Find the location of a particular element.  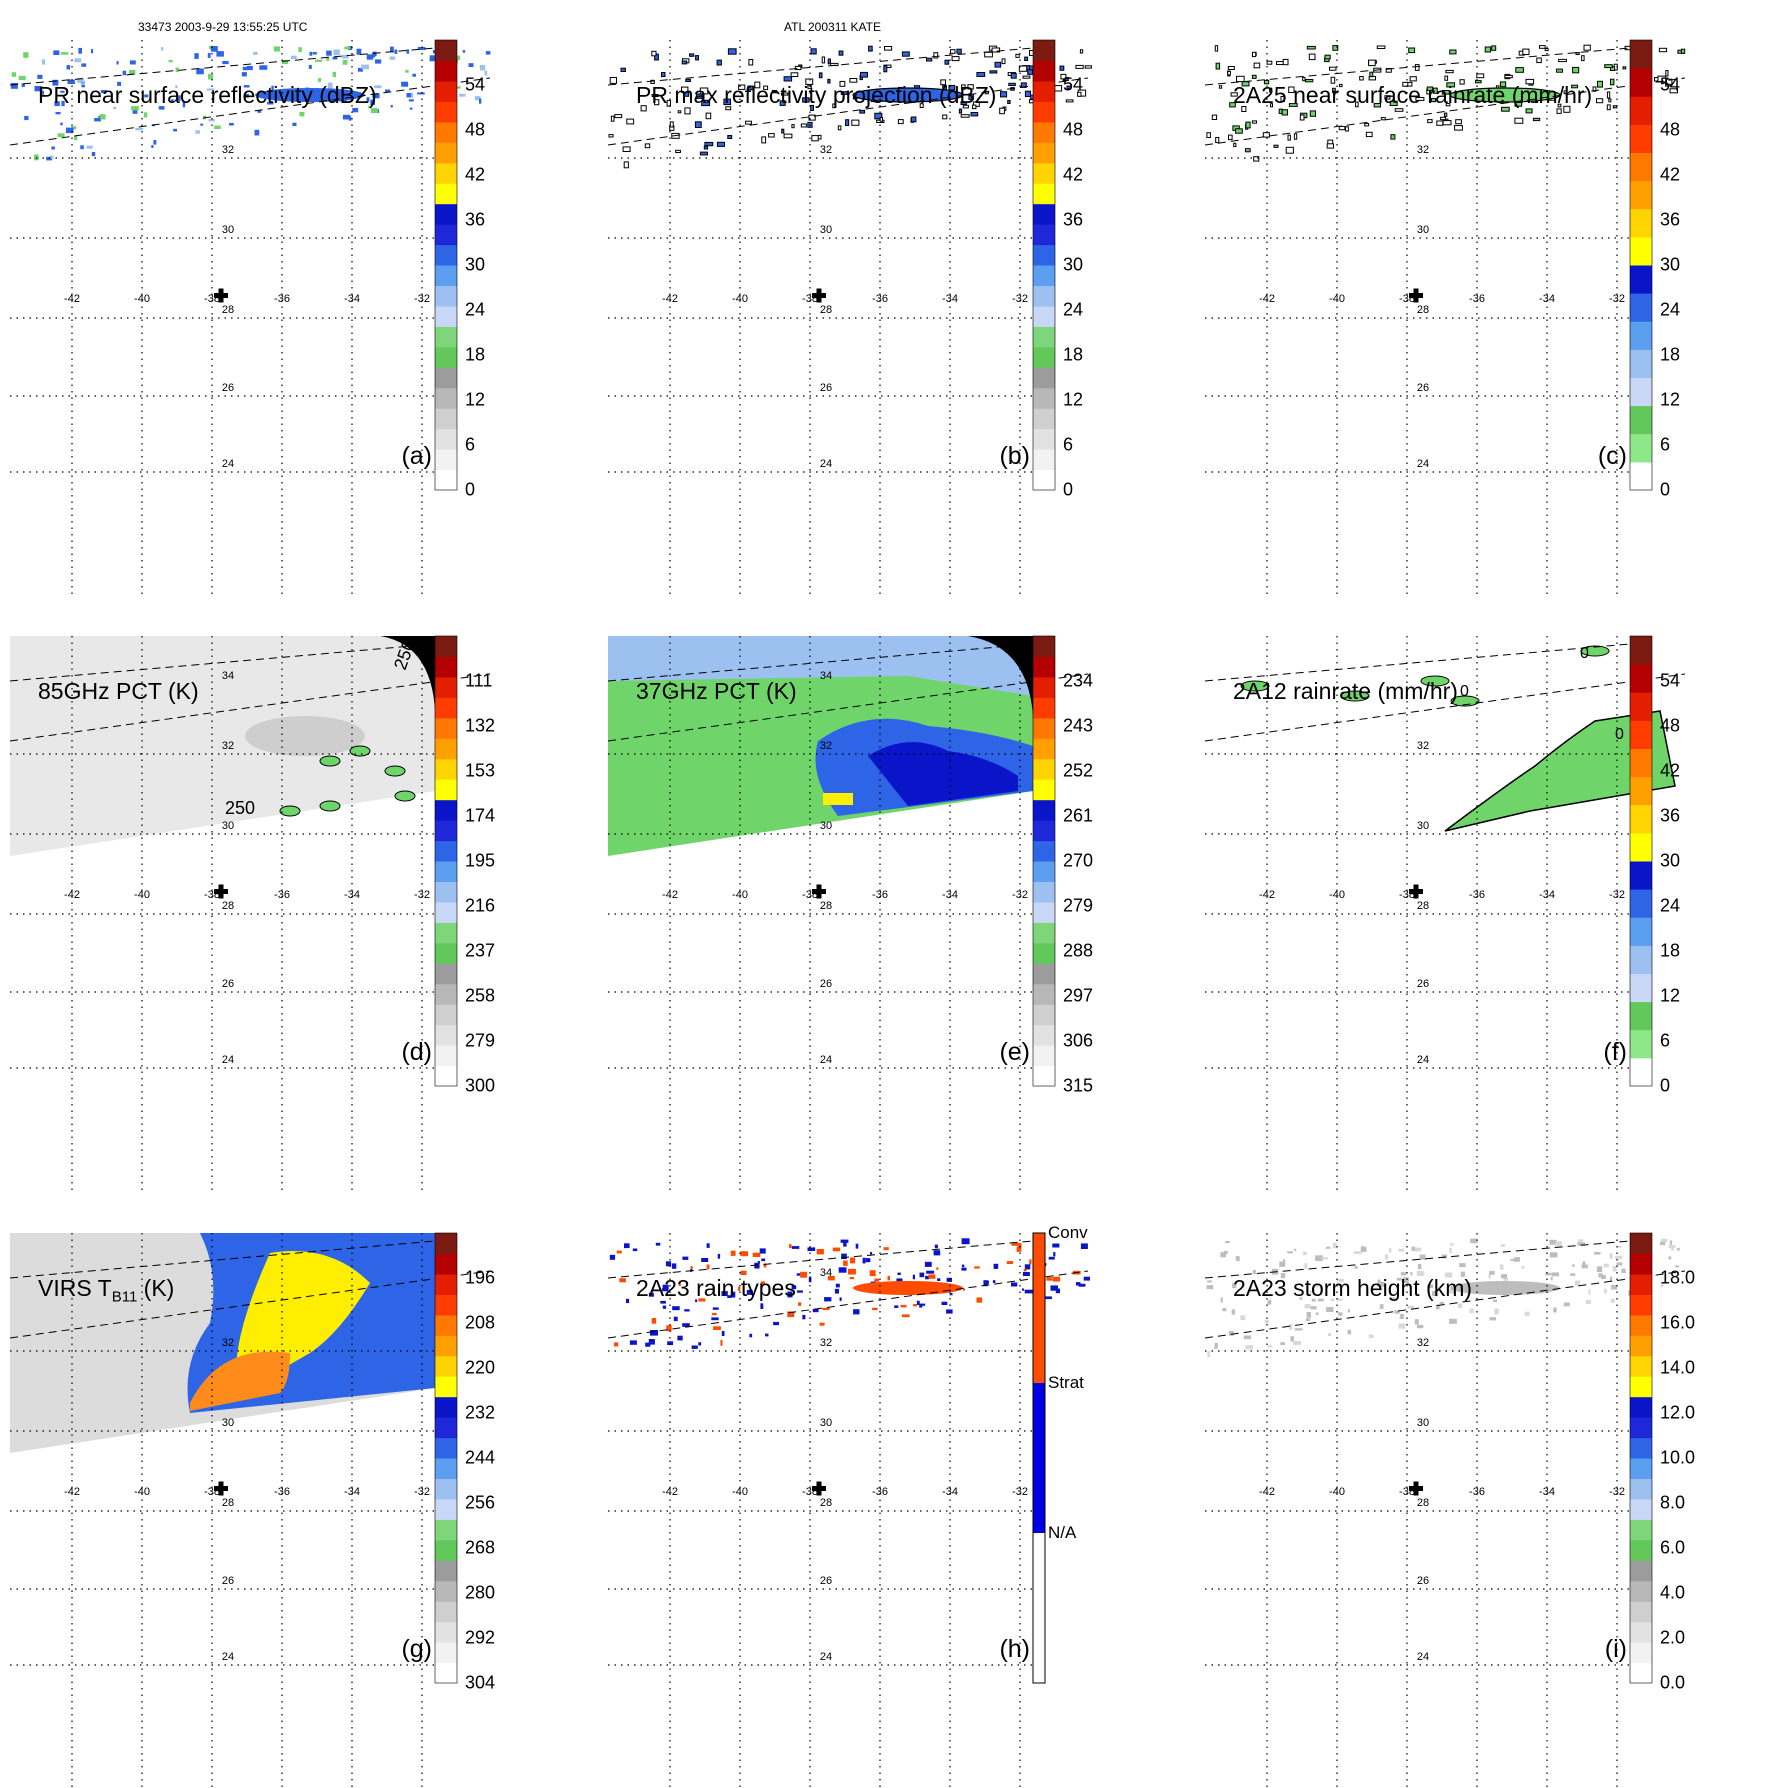

panel-title-text: 37GHz PCT (K) is located at coordinates (716, 691).